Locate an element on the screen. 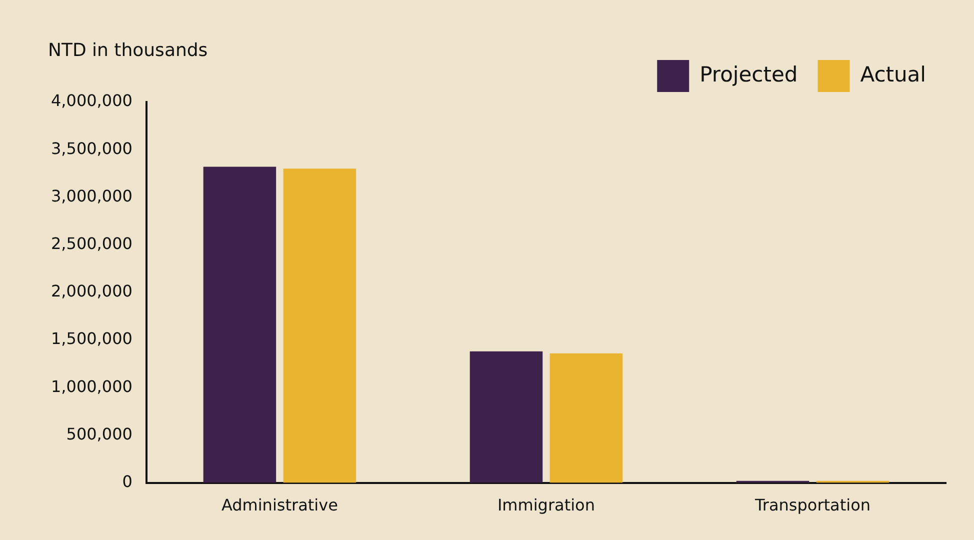 The height and width of the screenshot is (540, 974). y-tick-label: 1,500,000 is located at coordinates (91, 338).